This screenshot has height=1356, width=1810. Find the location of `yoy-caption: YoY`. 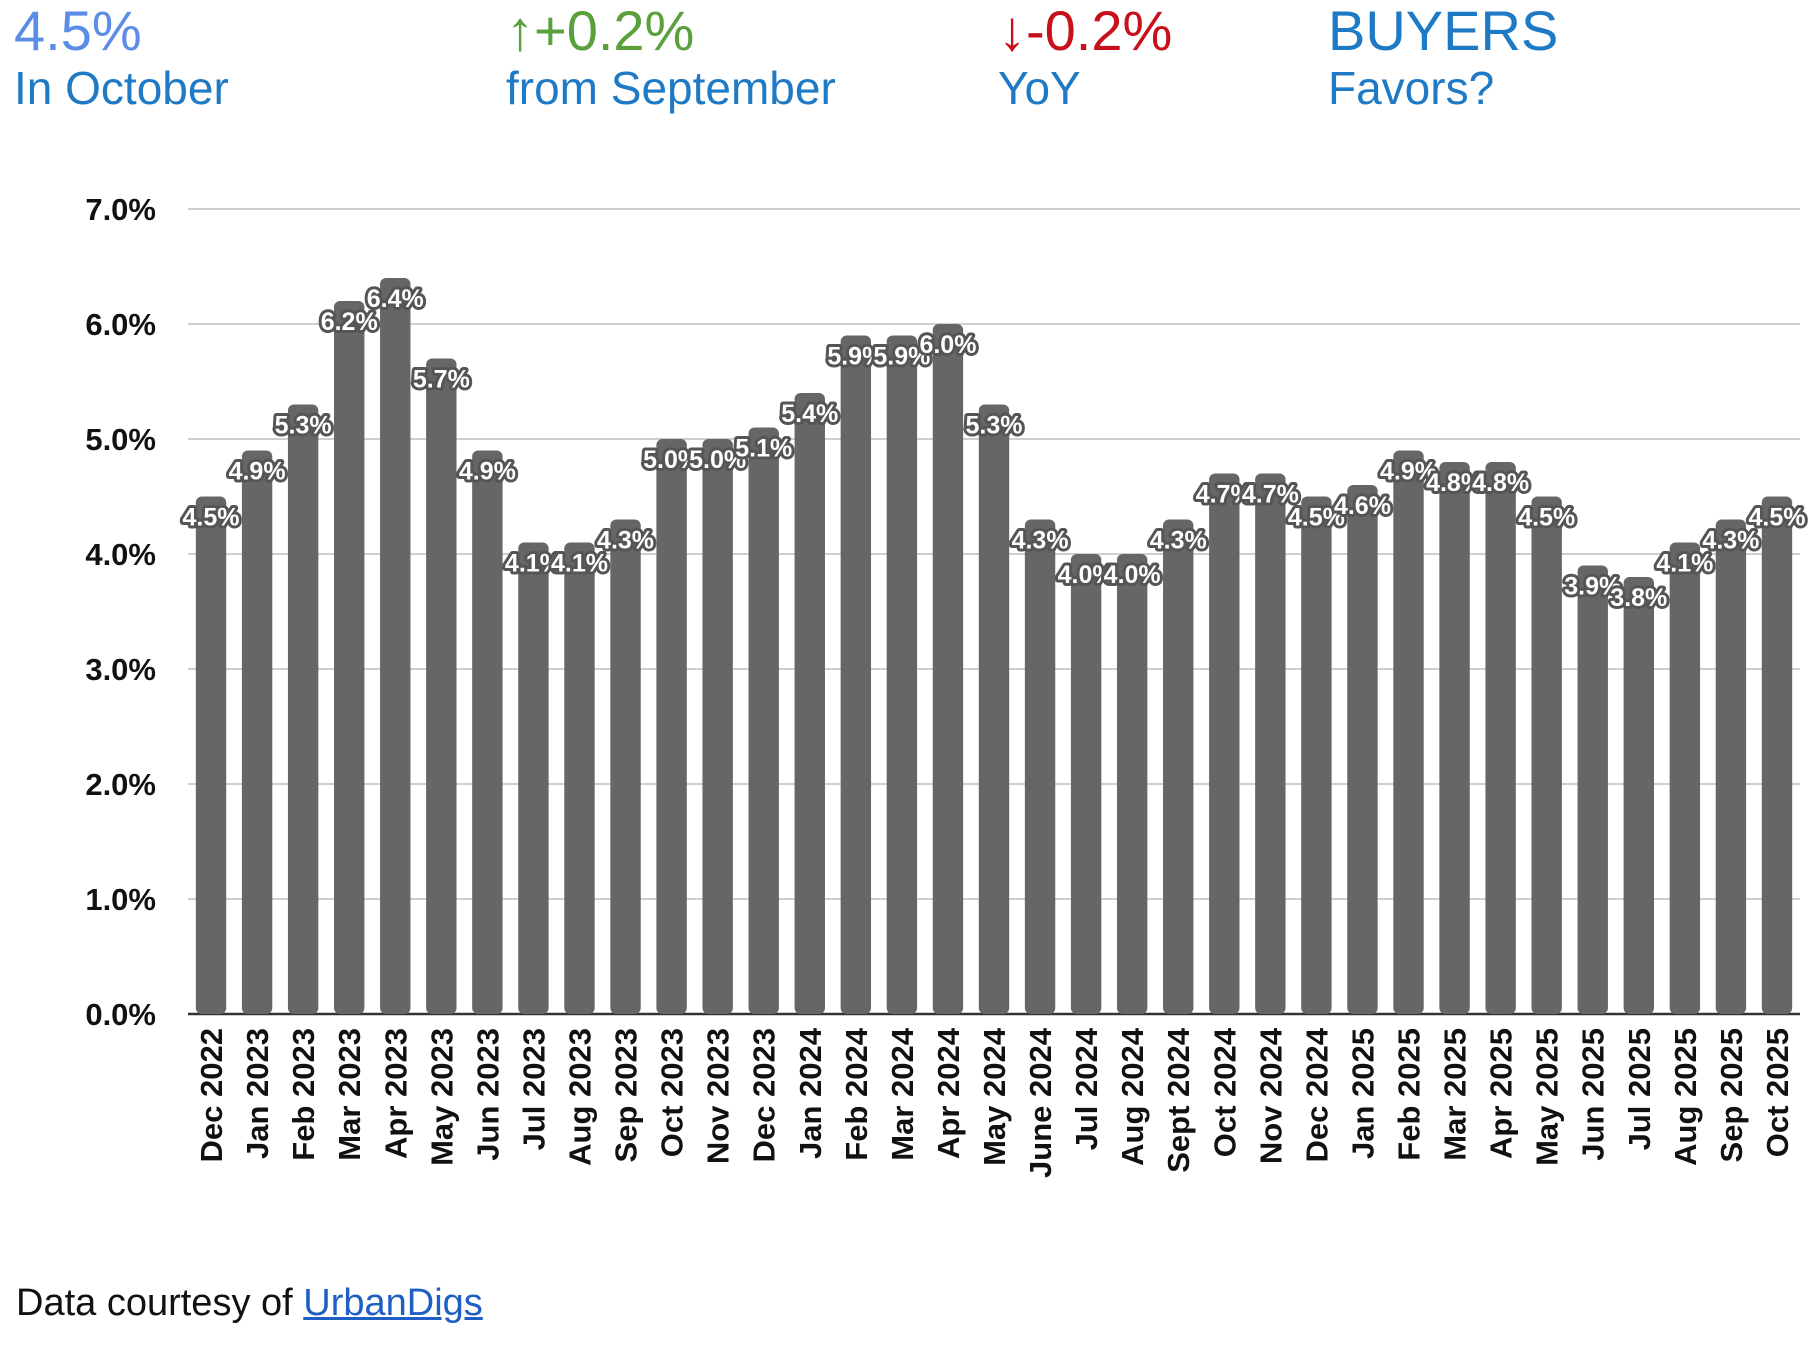

yoy-caption: YoY is located at coordinates (1039, 87).